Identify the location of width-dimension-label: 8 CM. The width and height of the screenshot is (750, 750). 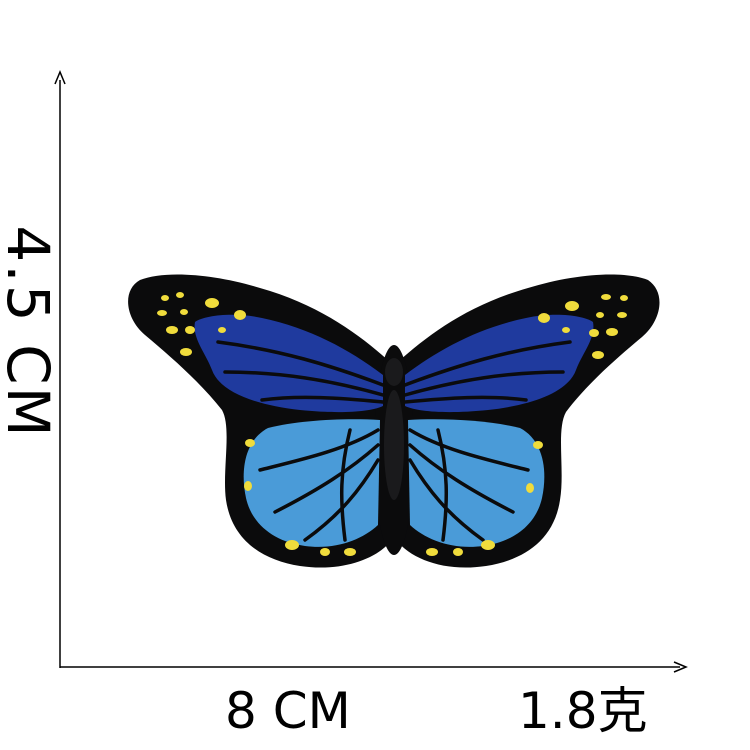
(288, 711).